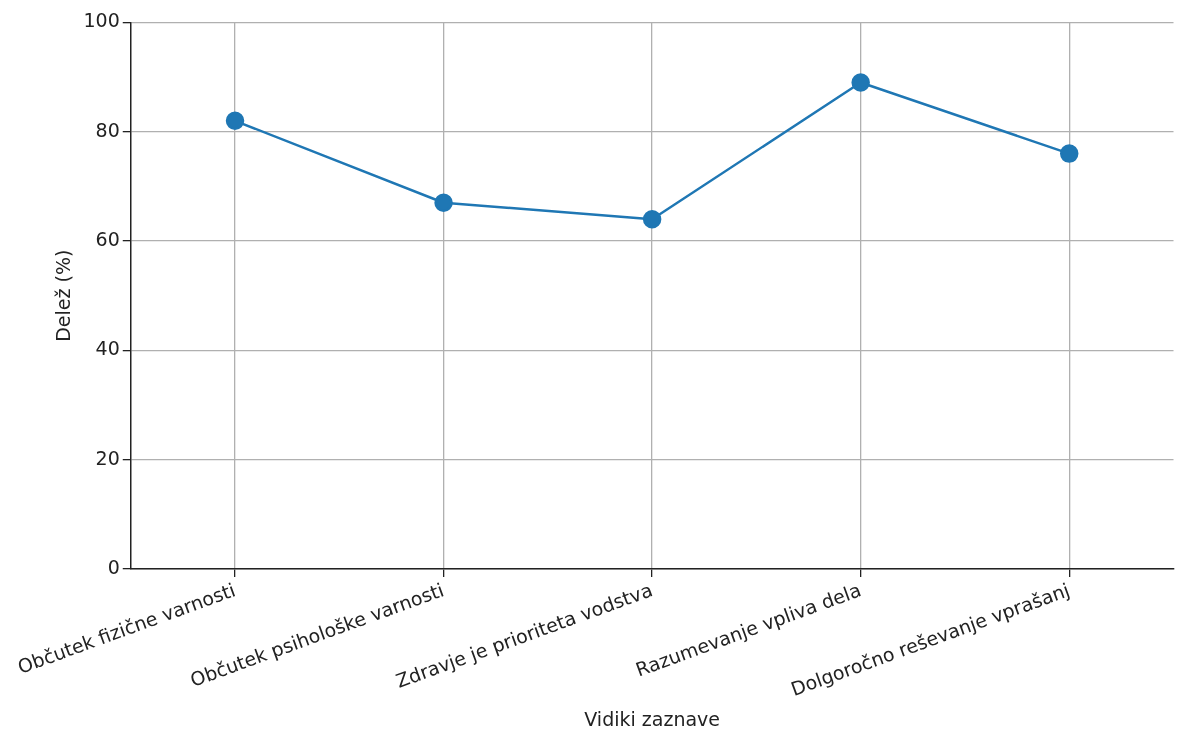 This screenshot has height=744, width=1192. Describe the element at coordinates (107, 457) in the screenshot. I see `y-tick-label: 20` at that location.